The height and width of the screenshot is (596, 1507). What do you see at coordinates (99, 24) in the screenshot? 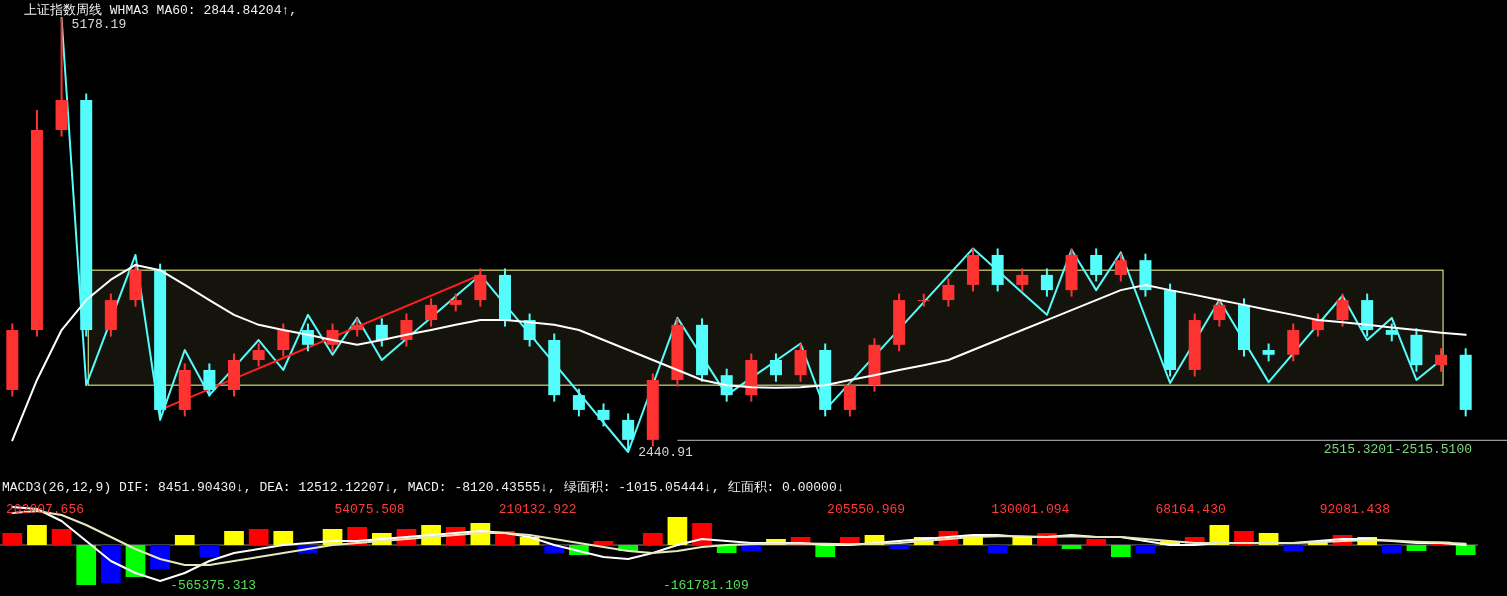
I see `annotation: 5178.19` at bounding box center [99, 24].